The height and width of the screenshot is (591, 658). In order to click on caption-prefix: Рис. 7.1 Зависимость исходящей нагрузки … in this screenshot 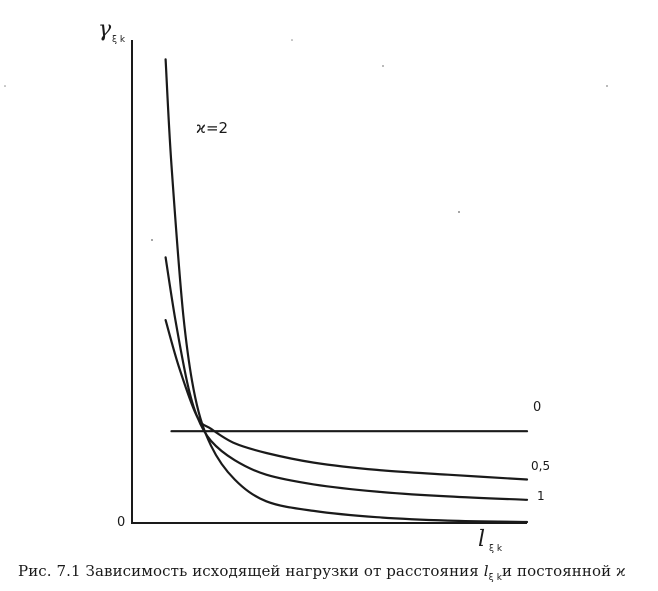, I will do `click(251, 571)`.